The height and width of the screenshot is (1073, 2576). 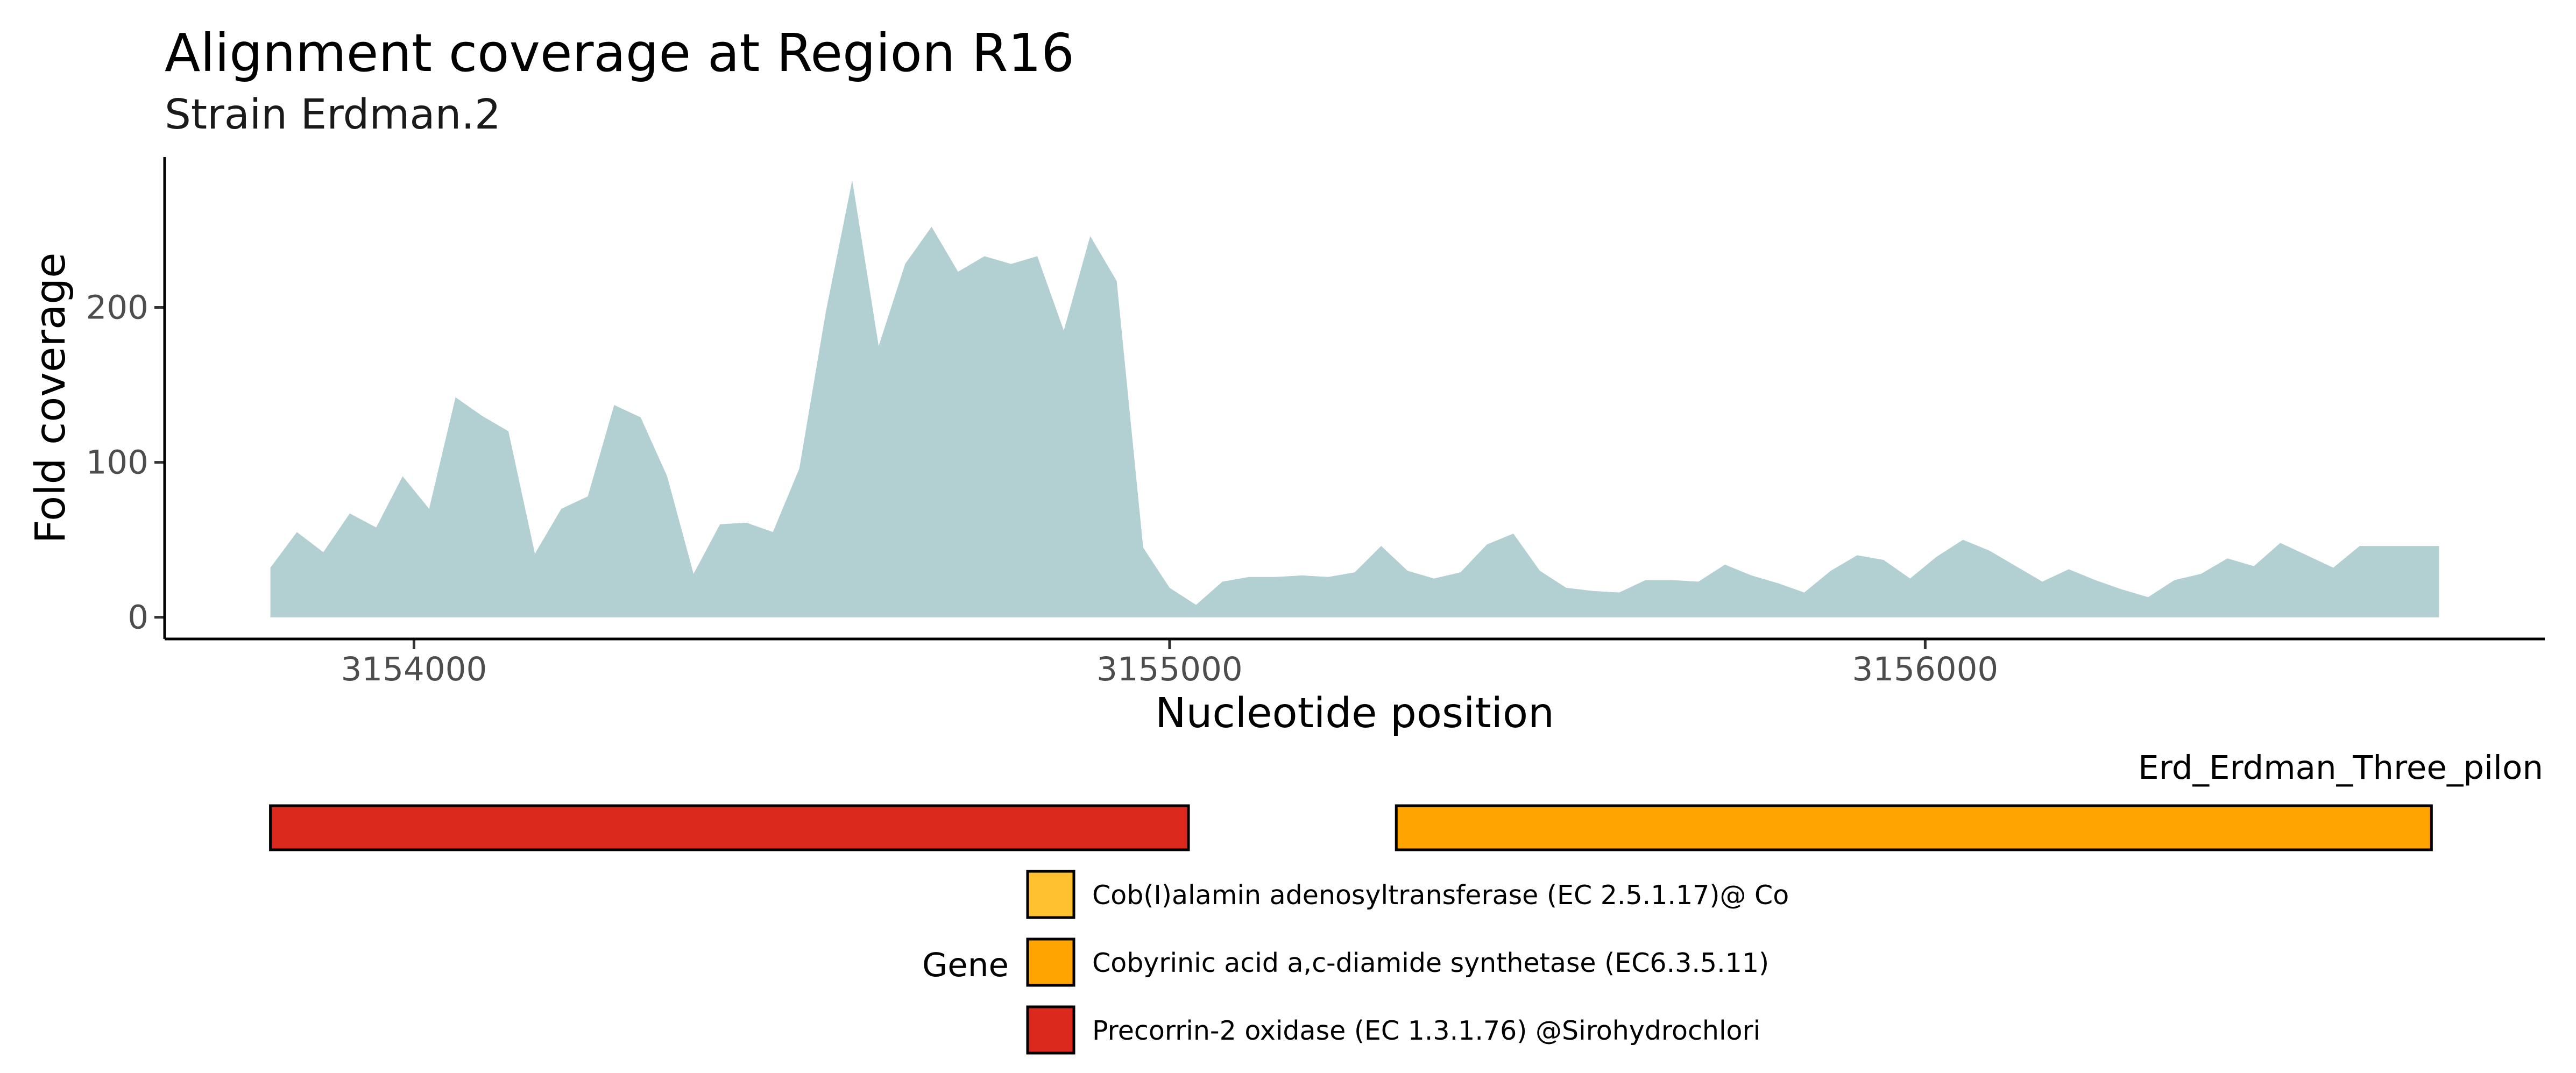 What do you see at coordinates (1354, 713) in the screenshot?
I see `x-axis-title: Nucleotide position` at bounding box center [1354, 713].